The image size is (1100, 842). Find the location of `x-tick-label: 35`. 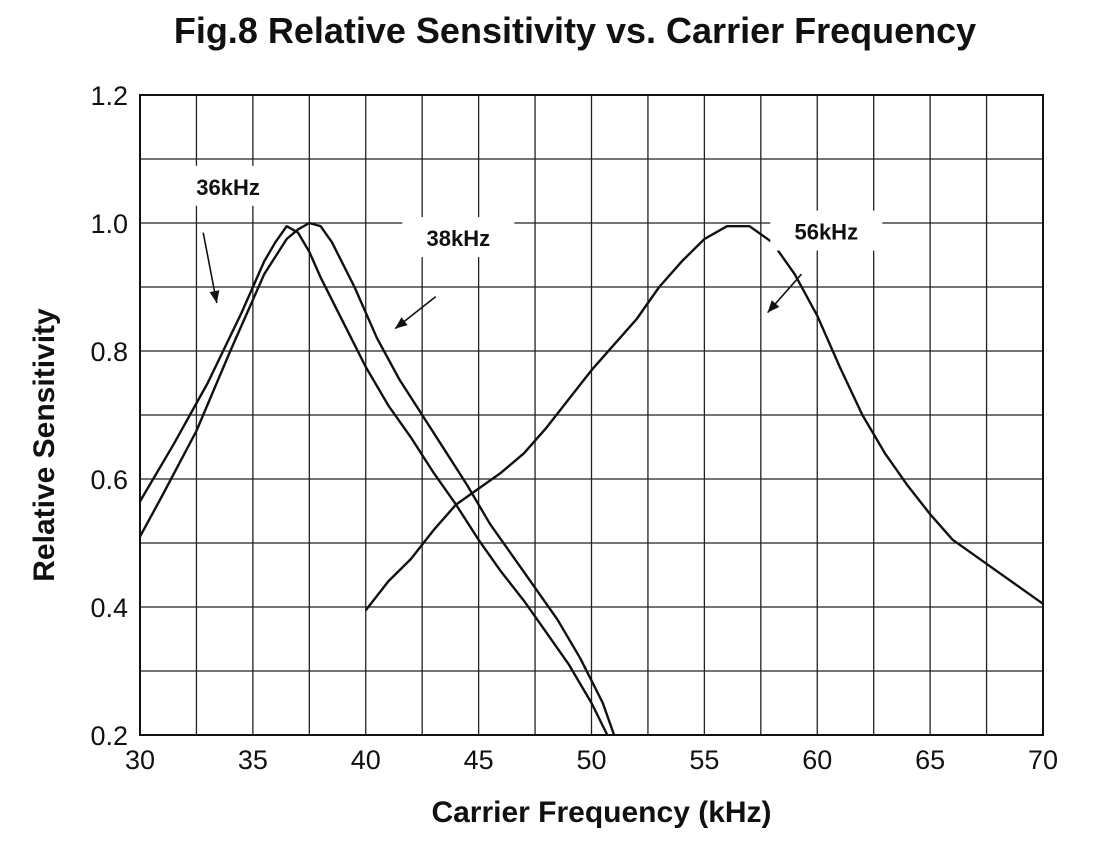

x-tick-label: 35 is located at coordinates (253, 760).